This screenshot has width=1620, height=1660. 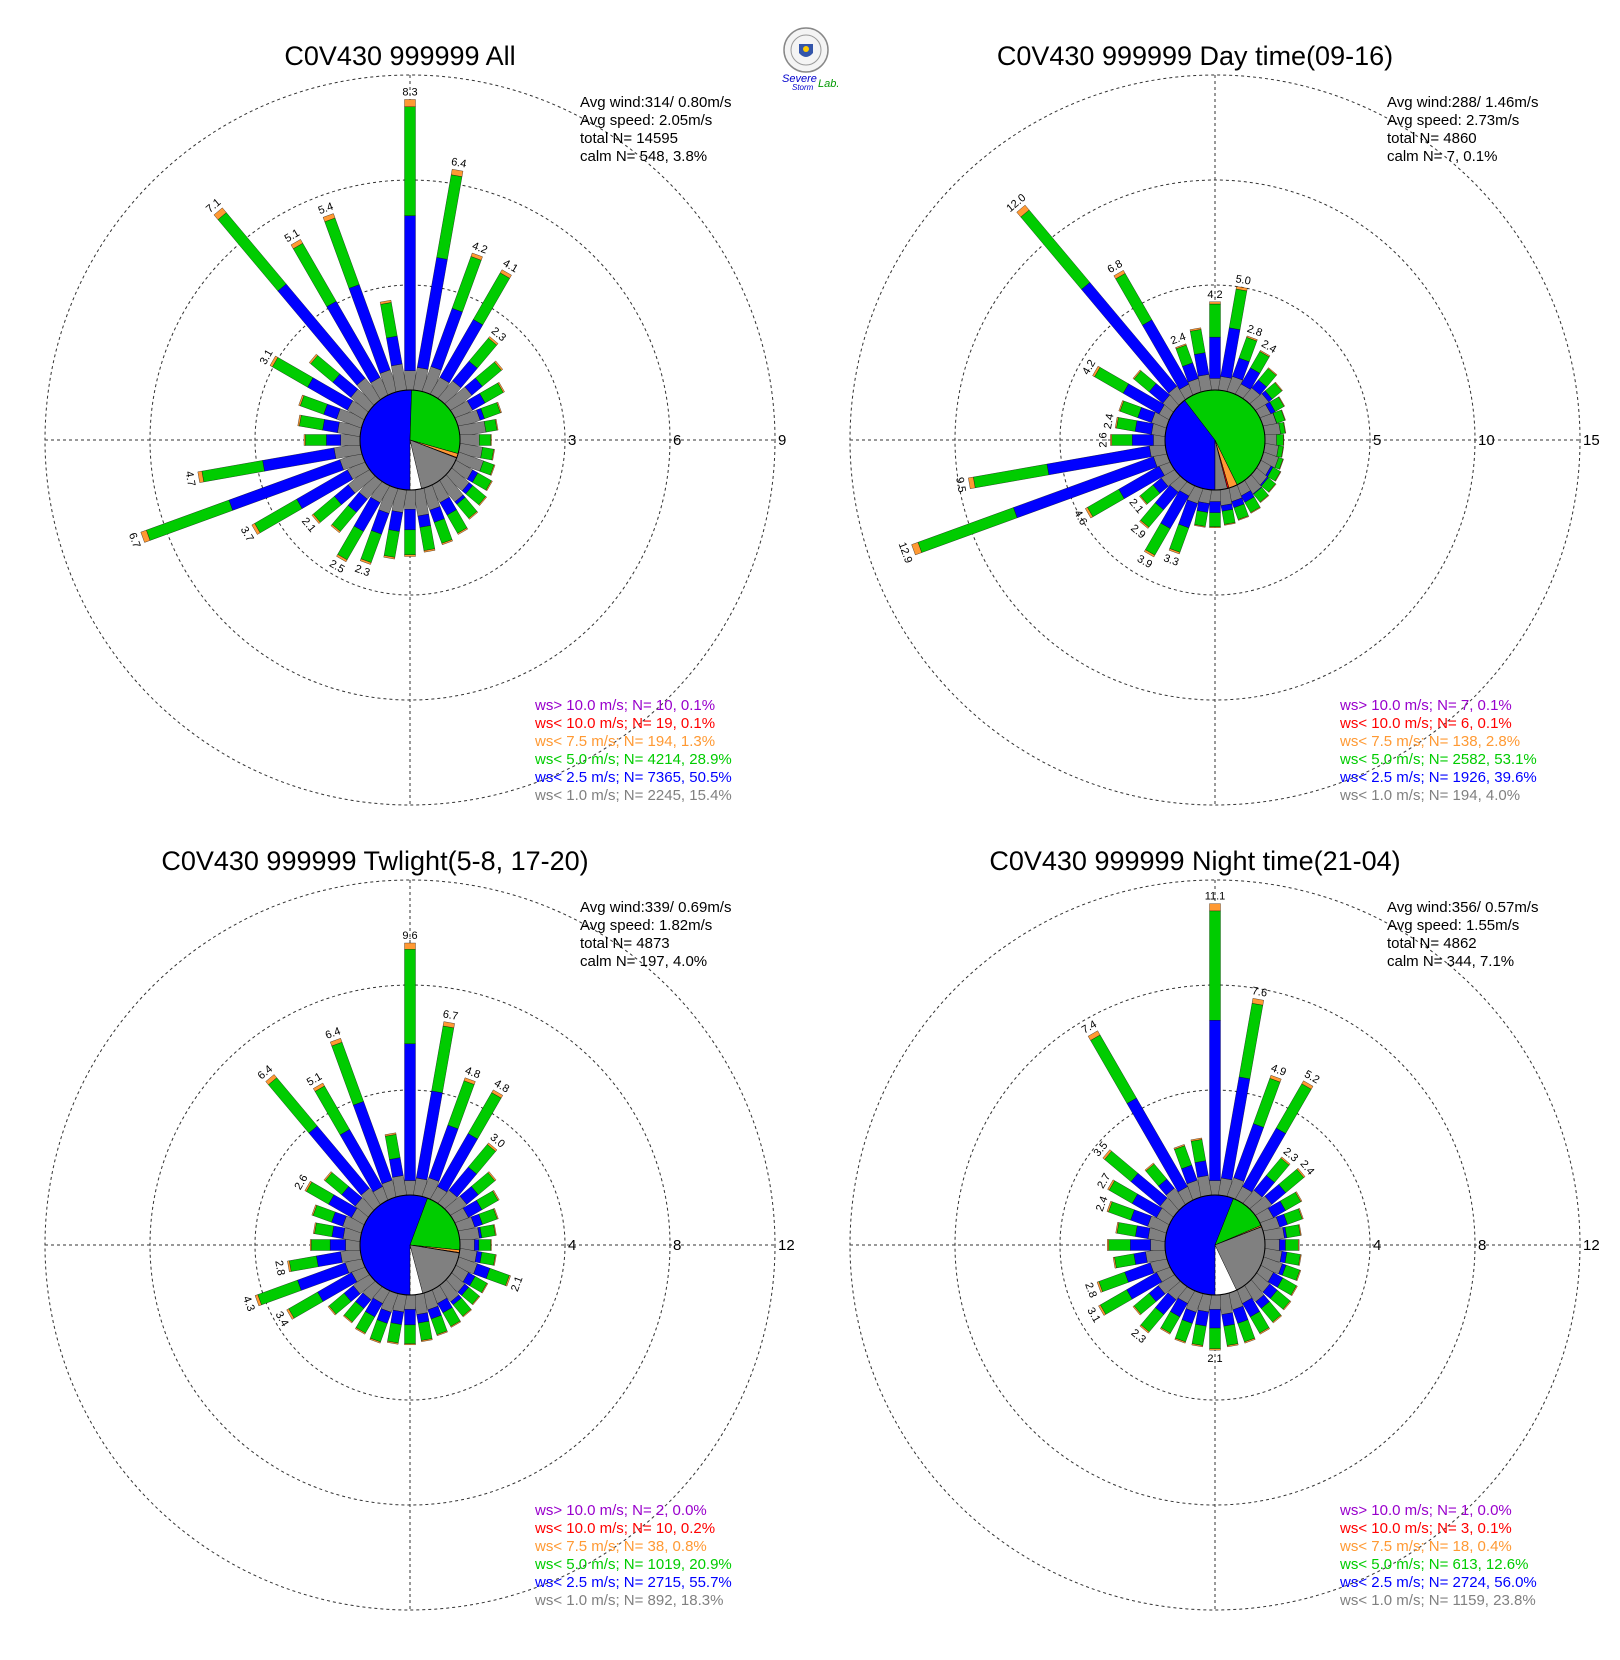 What do you see at coordinates (655, 907) in the screenshot?
I see `stat-line: Avg wind:339/ 0.69m/s` at bounding box center [655, 907].